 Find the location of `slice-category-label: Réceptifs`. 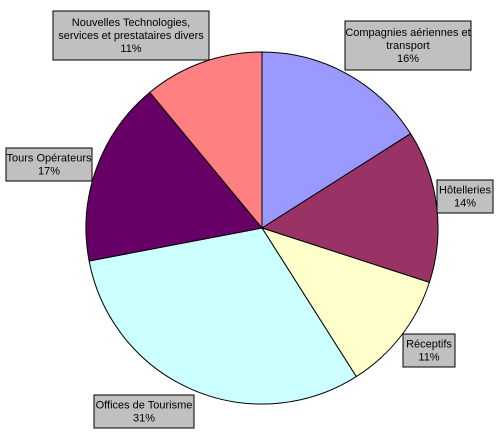

slice-category-label: Réceptifs is located at coordinates (429, 345).